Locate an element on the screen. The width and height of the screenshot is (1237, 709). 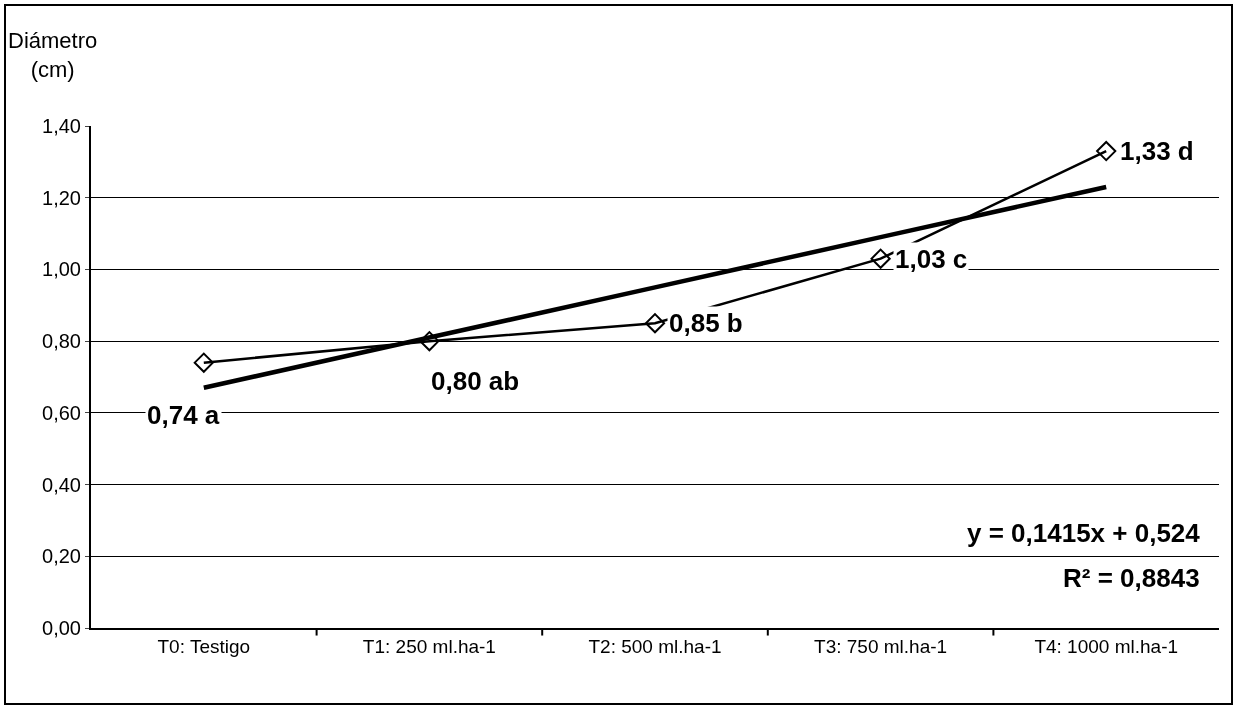
y-tick-label: 1,00 is located at coordinates (61, 269).